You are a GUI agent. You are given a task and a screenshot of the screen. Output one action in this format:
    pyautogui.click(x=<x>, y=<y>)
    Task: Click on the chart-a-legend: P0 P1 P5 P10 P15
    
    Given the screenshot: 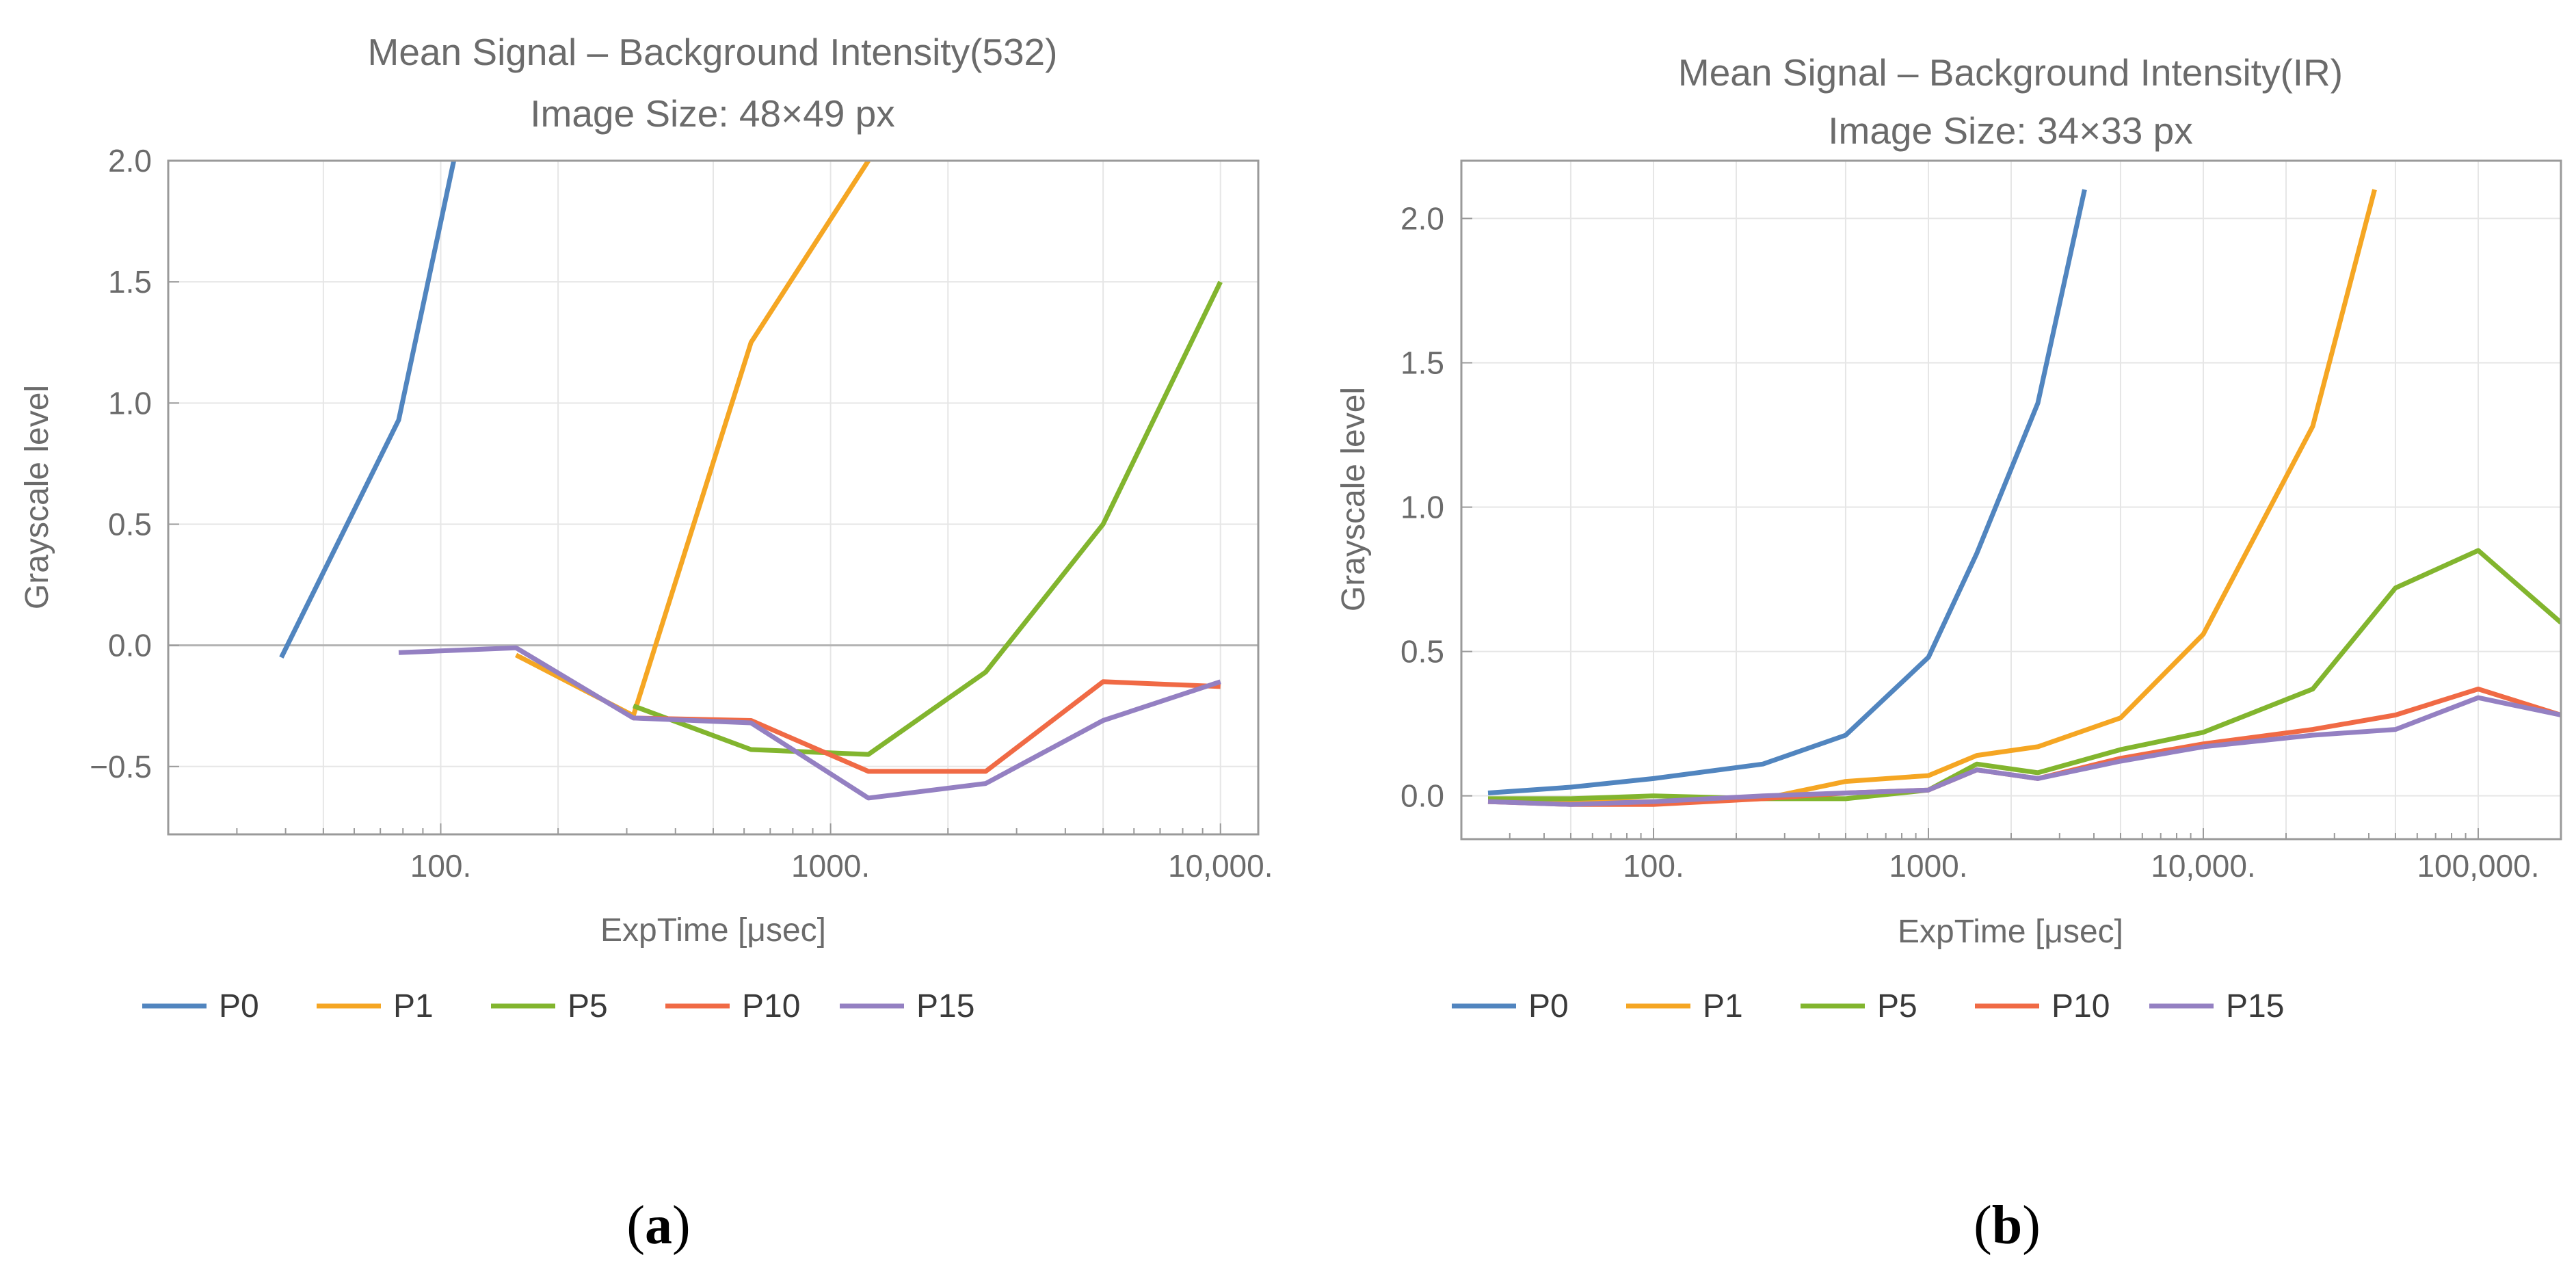 What is the action you would take?
    pyautogui.click(x=558, y=1006)
    